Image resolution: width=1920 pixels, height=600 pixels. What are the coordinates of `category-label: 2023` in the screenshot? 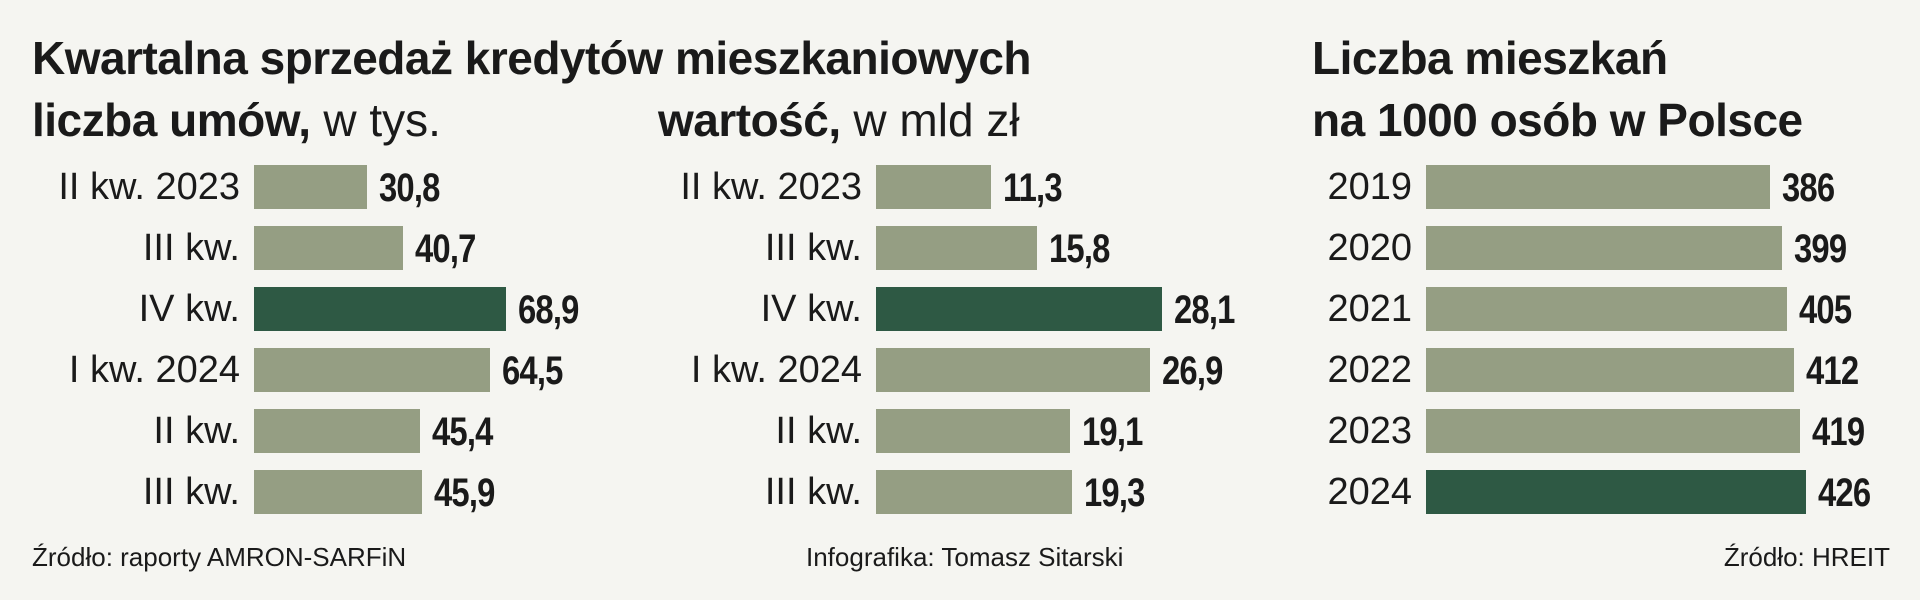 It's located at (1369, 431).